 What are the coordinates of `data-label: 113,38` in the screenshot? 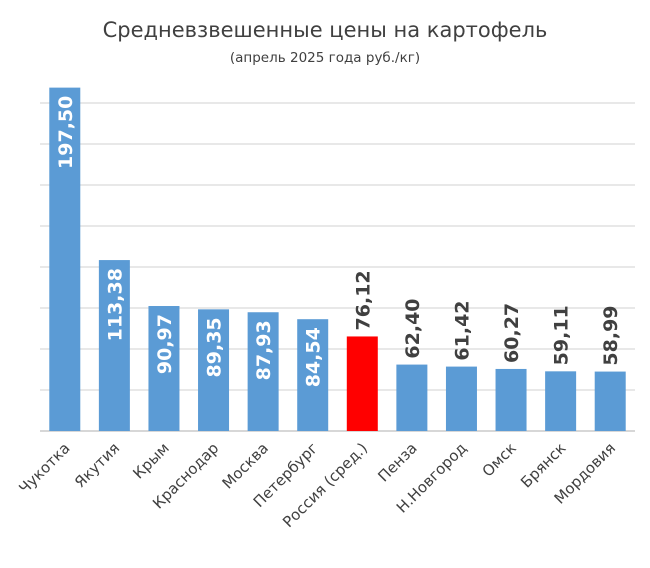 It's located at (115, 304).